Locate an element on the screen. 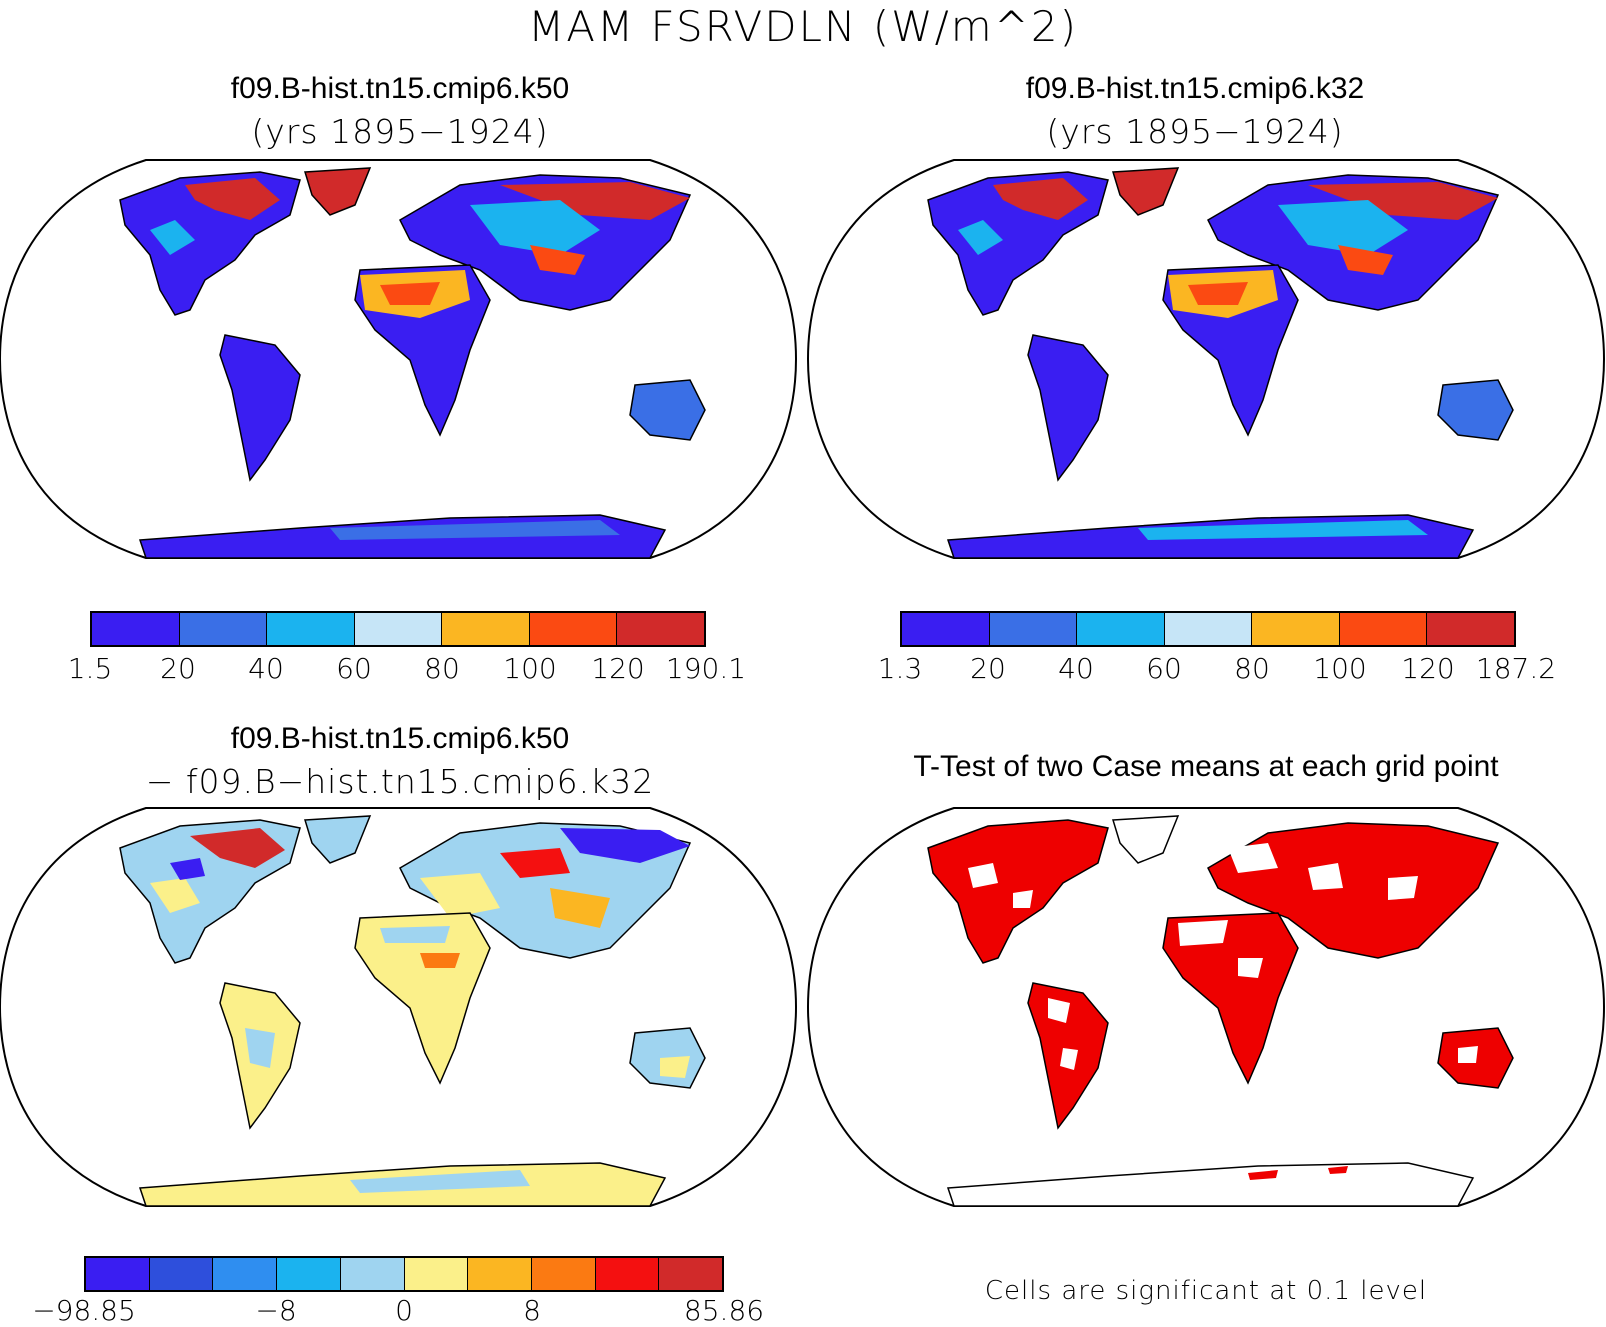 The width and height of the screenshot is (1606, 1327). case2-colorbar-label: 80 is located at coordinates (1252, 668).